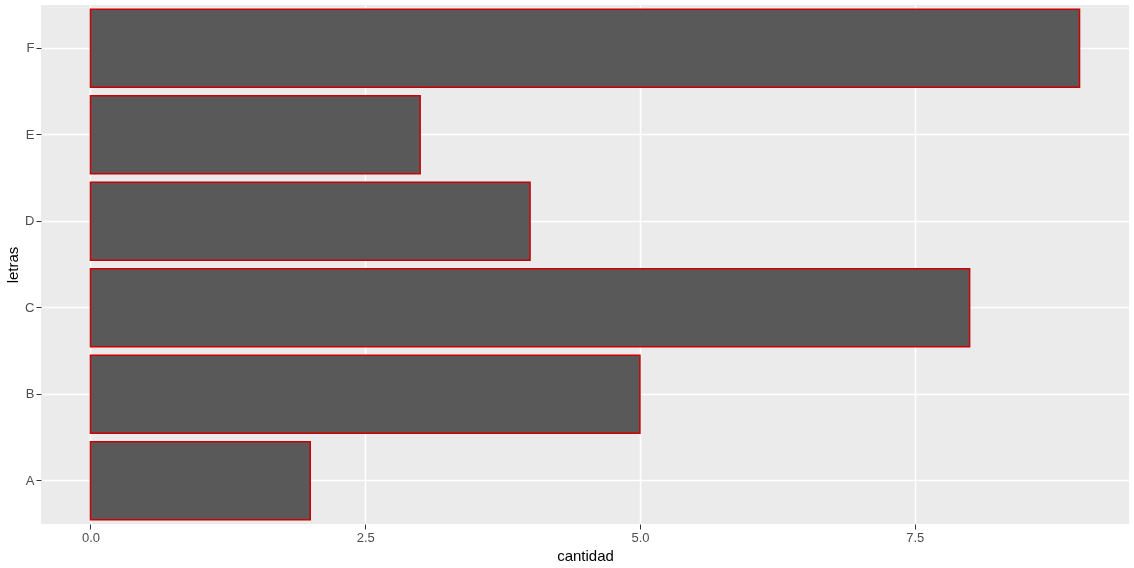 The image size is (1134, 568). What do you see at coordinates (30, 480) in the screenshot?
I see `y-tick-label: A` at bounding box center [30, 480].